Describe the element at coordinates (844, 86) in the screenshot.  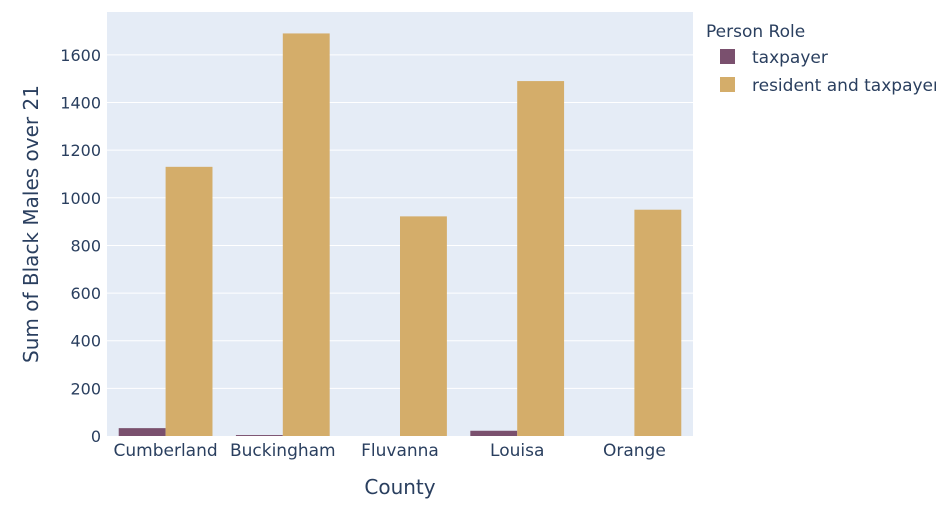
I see `legend-label: resident and taxpayer` at that location.